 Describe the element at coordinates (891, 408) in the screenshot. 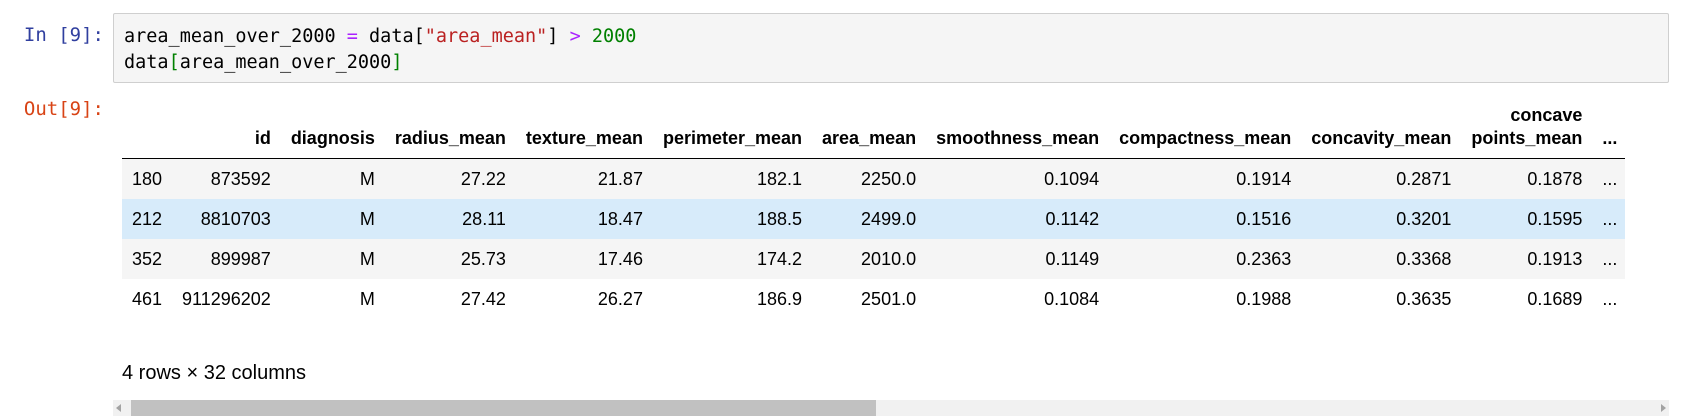

I see `horizontal-scrollbar` at that location.